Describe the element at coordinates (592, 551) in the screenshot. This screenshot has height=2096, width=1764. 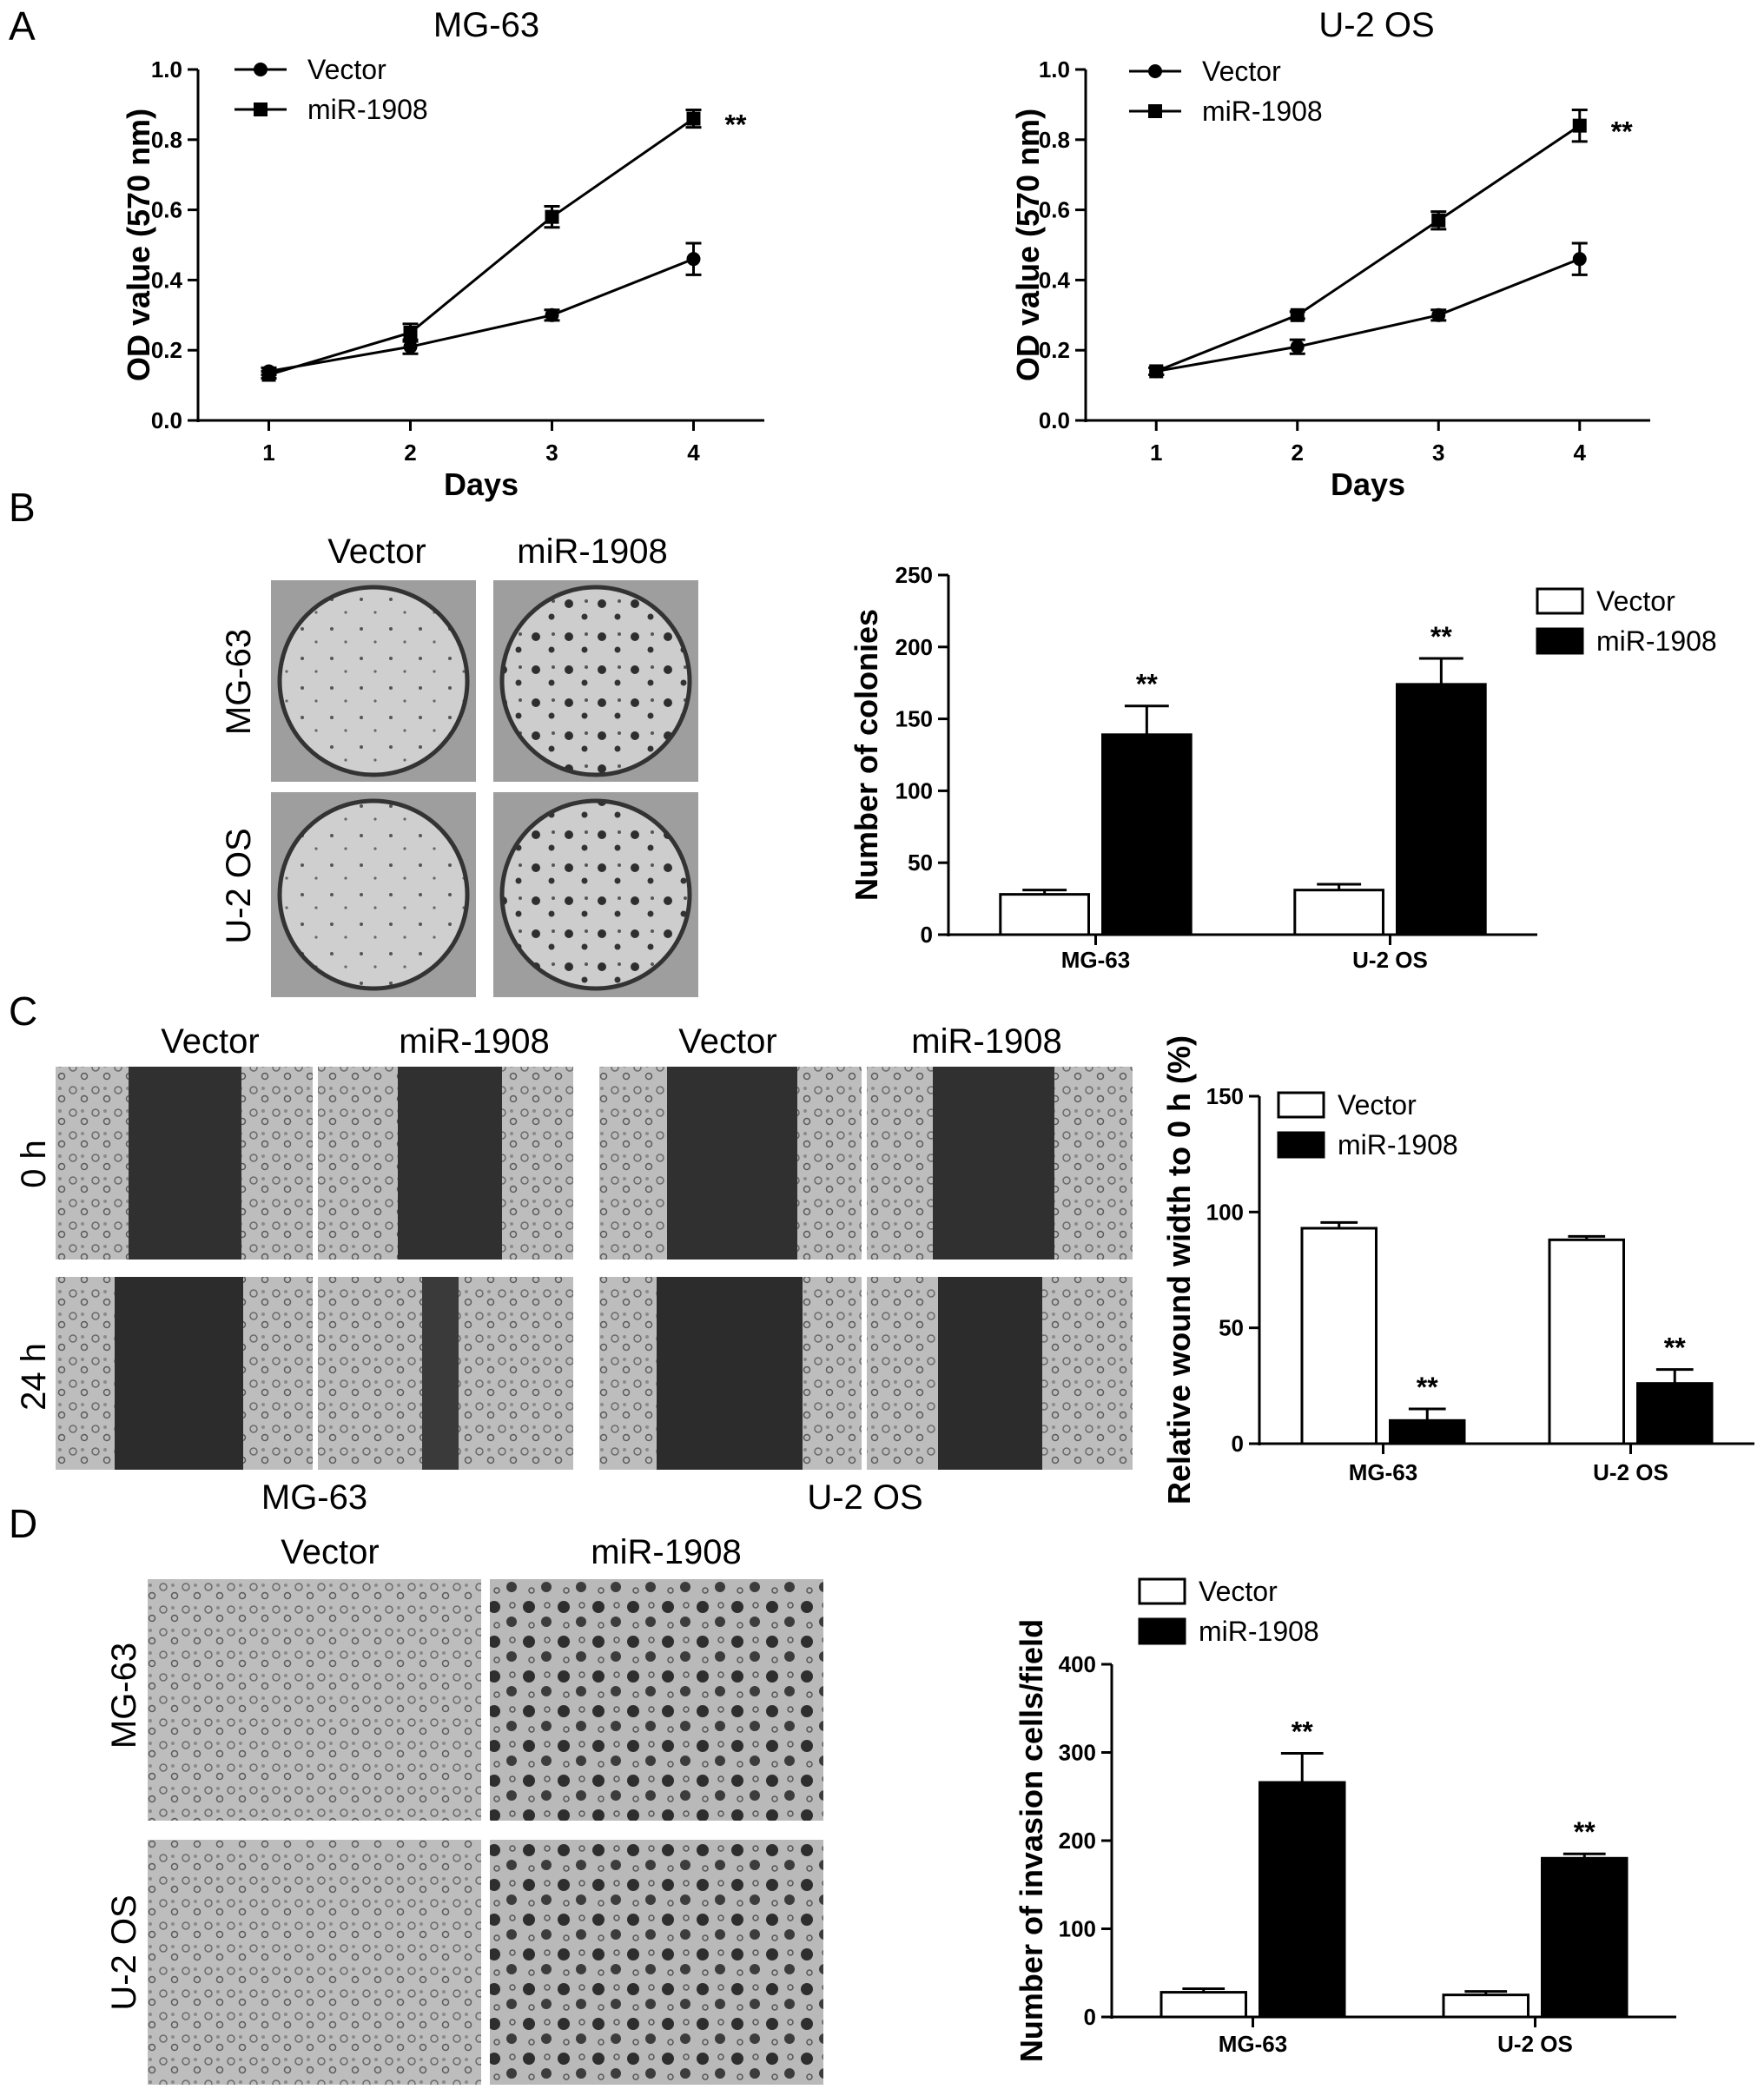
I see `b-col-mir1908: miR-1908` at that location.